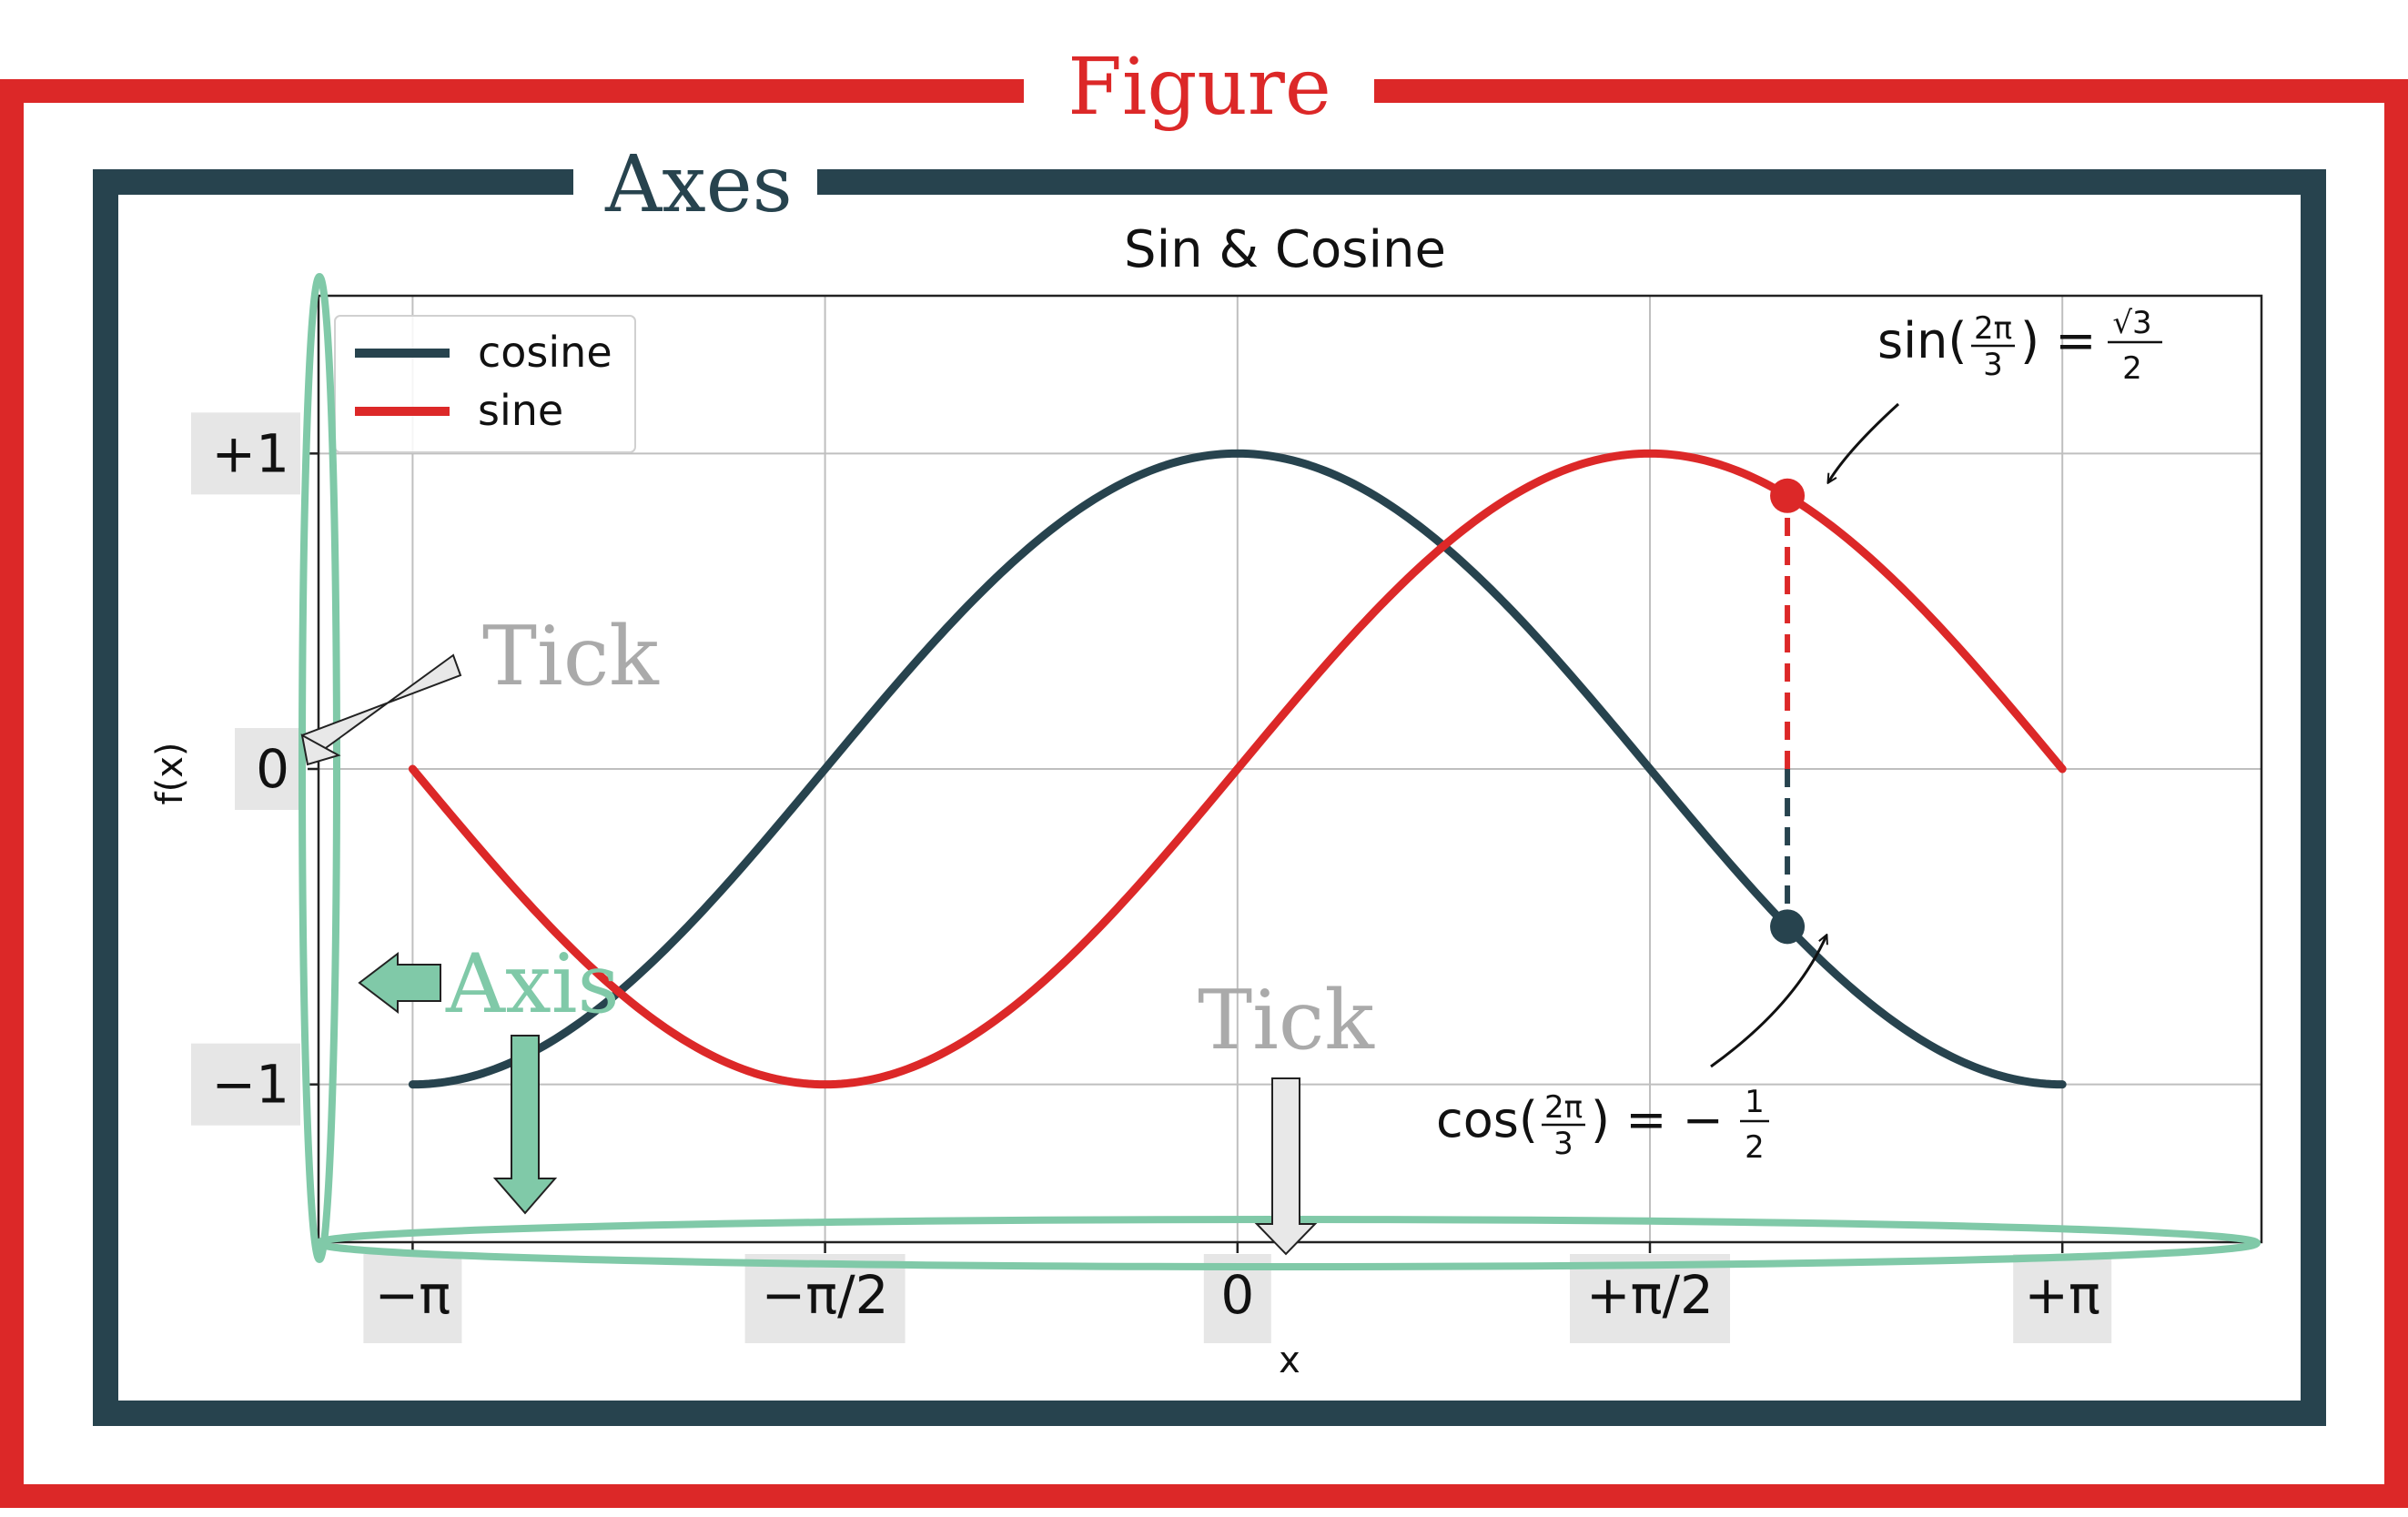 Image resolution: width=2408 pixels, height=1517 pixels. Describe the element at coordinates (1788, 927) in the screenshot. I see `cosine-annotation-point` at that location.